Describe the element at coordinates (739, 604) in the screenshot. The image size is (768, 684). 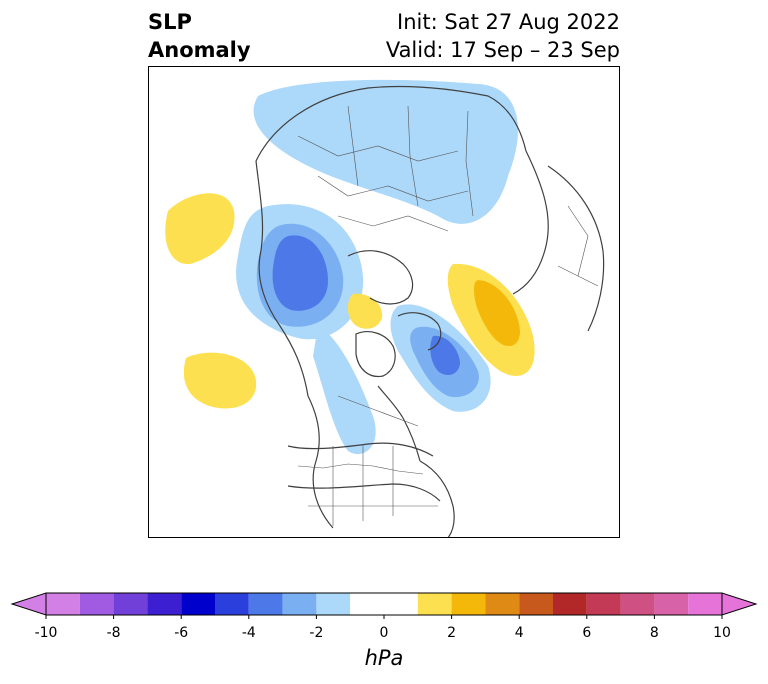
I see `colorbar-over-extension` at that location.